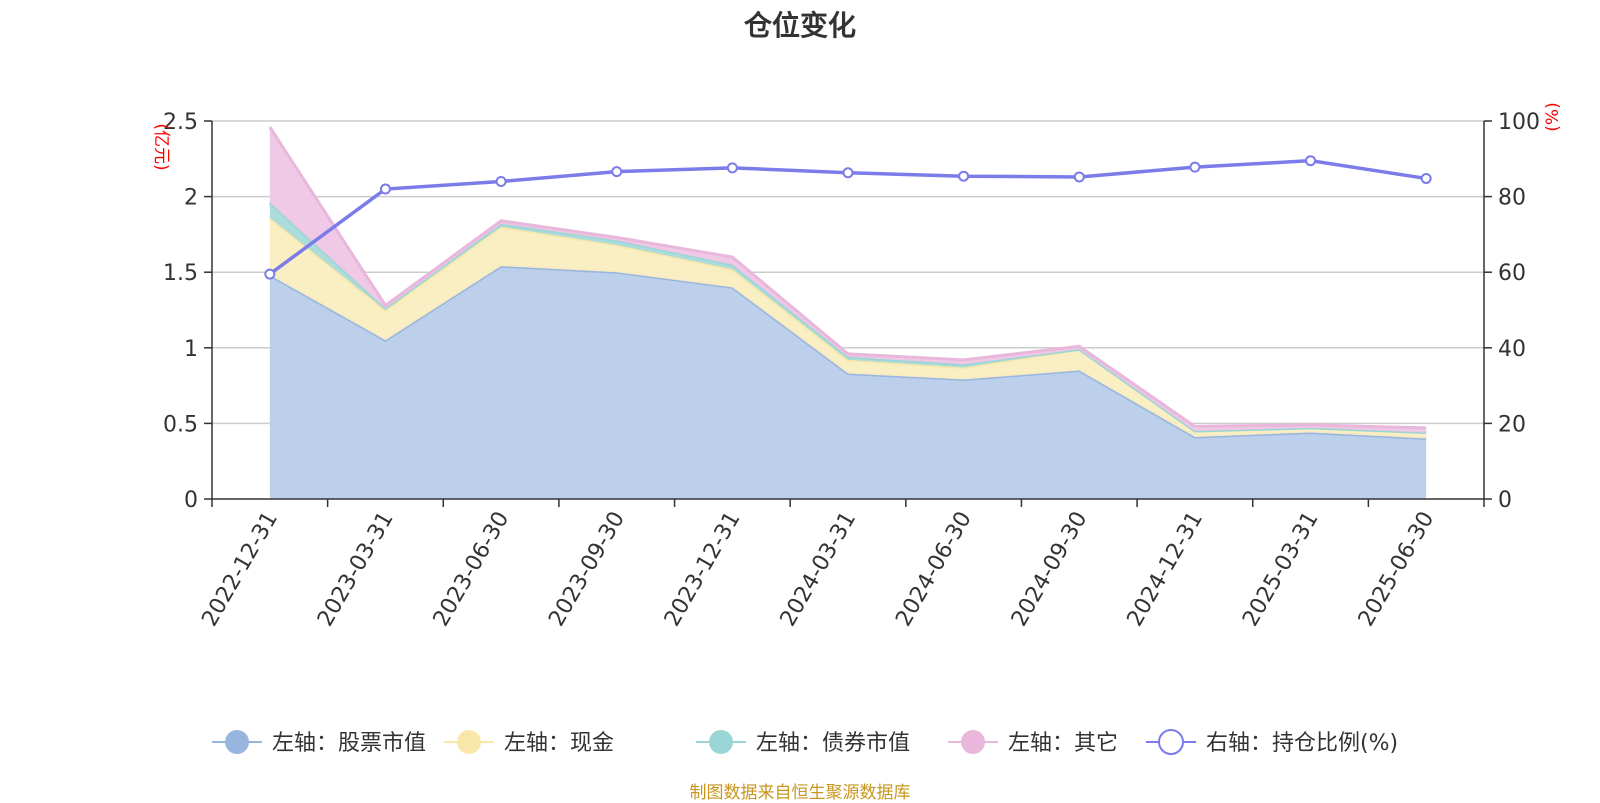  What do you see at coordinates (1050, 569) in the screenshot?
I see `x-tick-label: 2024-09-30` at bounding box center [1050, 569].